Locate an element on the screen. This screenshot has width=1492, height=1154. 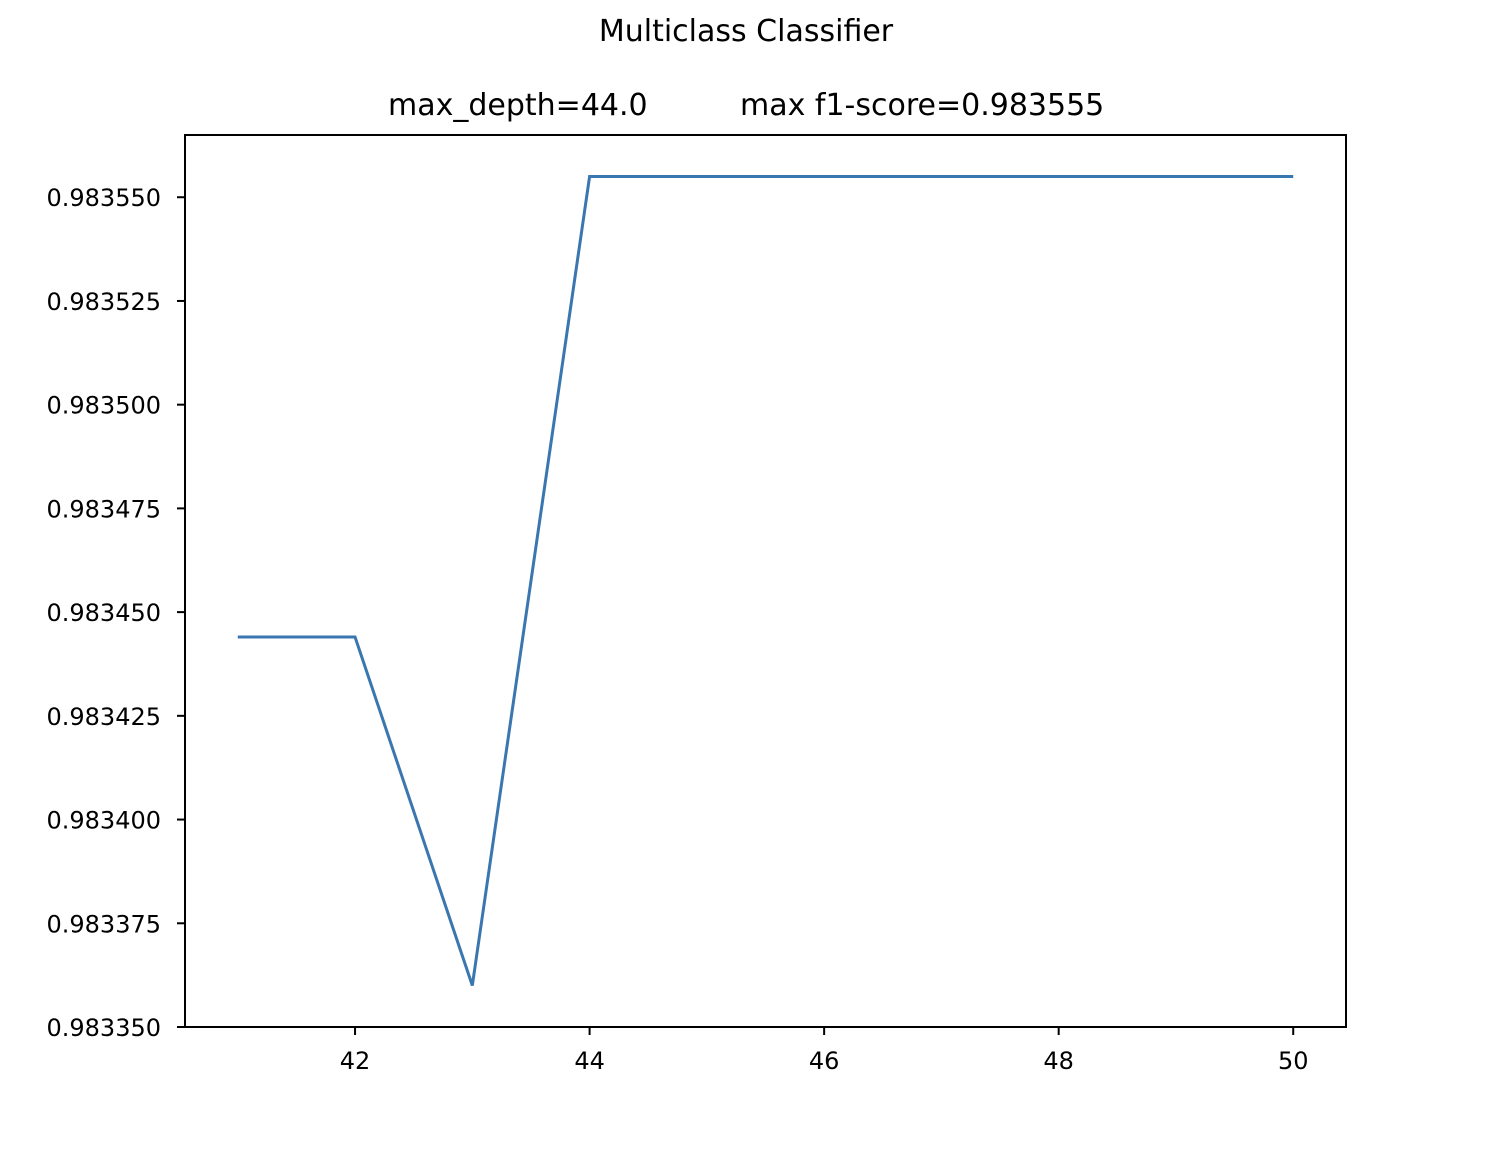
y-tick-label: 0.983425 is located at coordinates (103, 717).